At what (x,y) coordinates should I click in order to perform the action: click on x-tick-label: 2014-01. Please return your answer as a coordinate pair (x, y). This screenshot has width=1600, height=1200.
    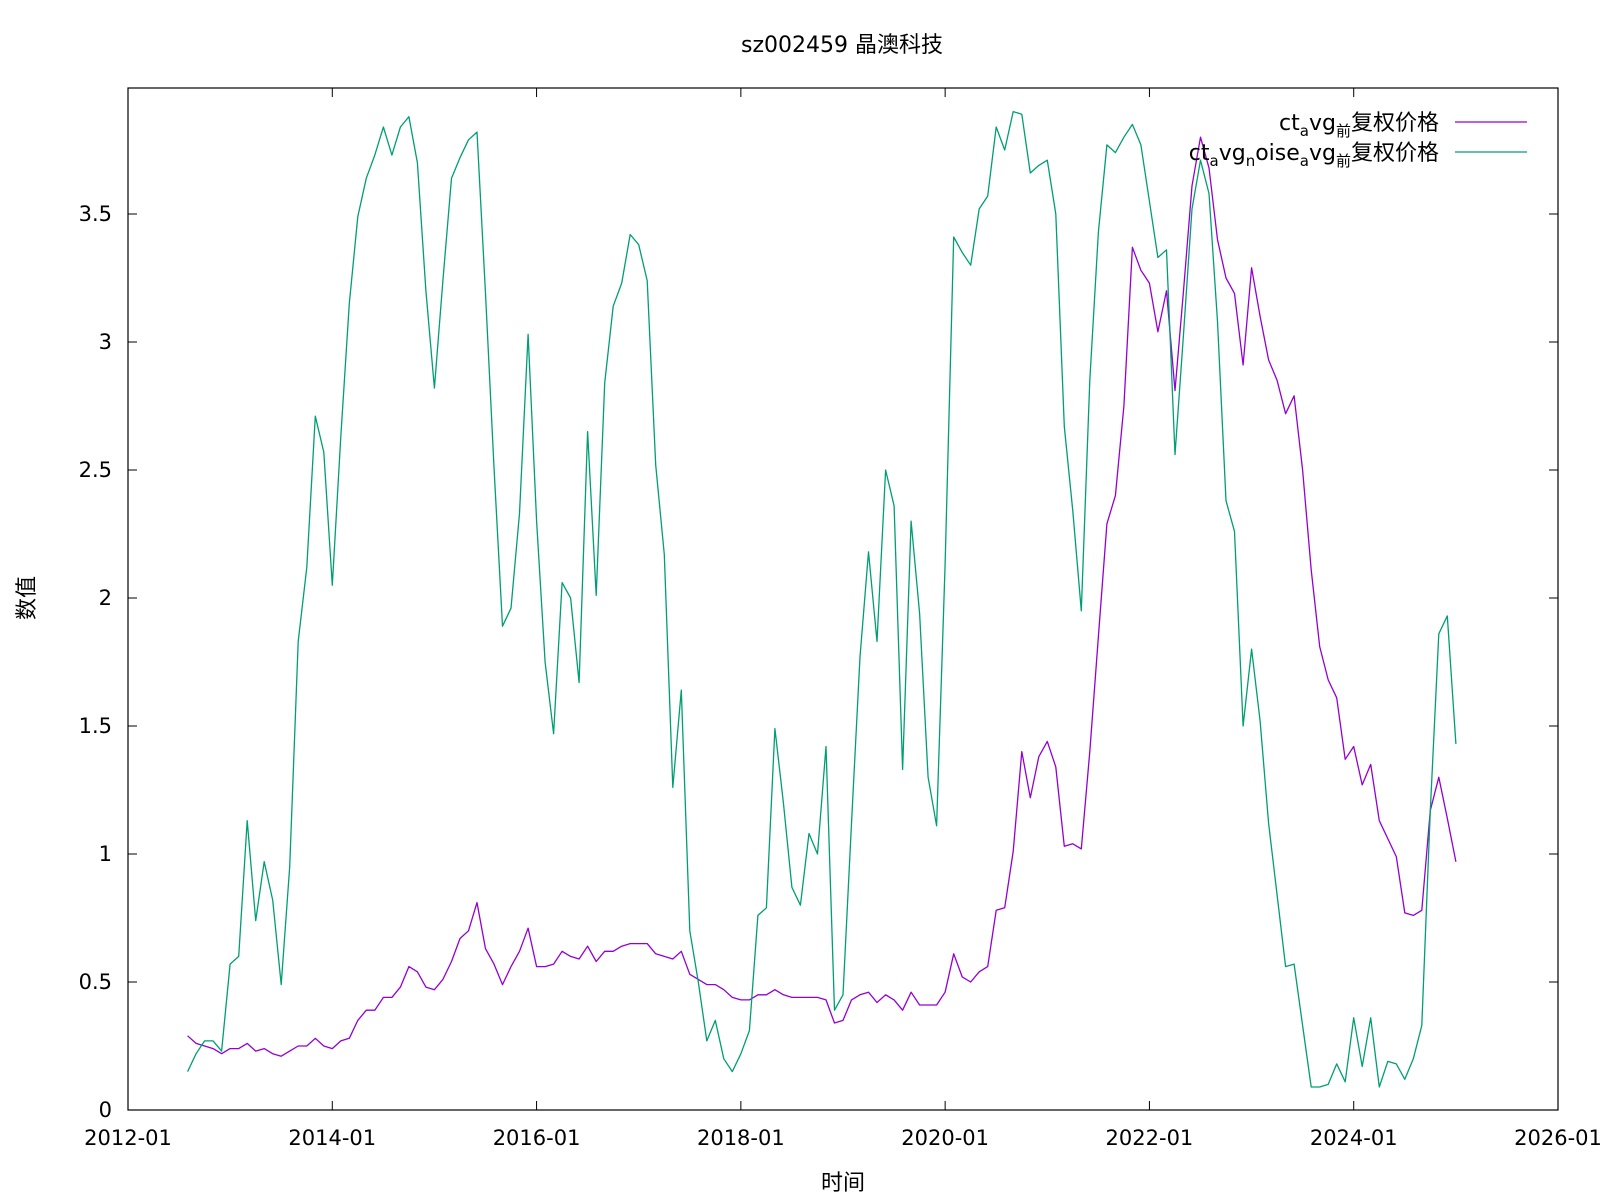
    Looking at the image, I should click on (332, 1138).